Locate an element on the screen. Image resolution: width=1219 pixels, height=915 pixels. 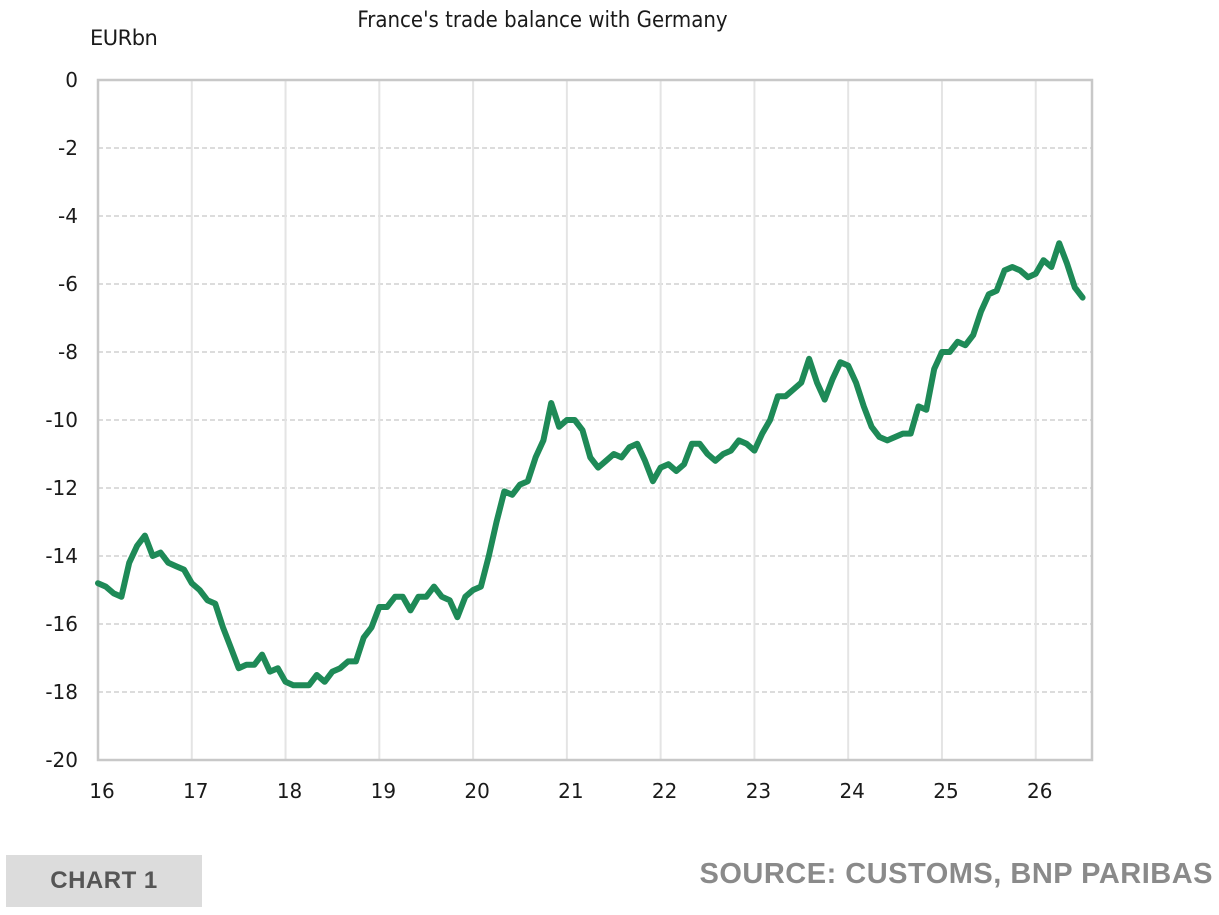
y-tick-label: -20 is located at coordinates (61, 760).